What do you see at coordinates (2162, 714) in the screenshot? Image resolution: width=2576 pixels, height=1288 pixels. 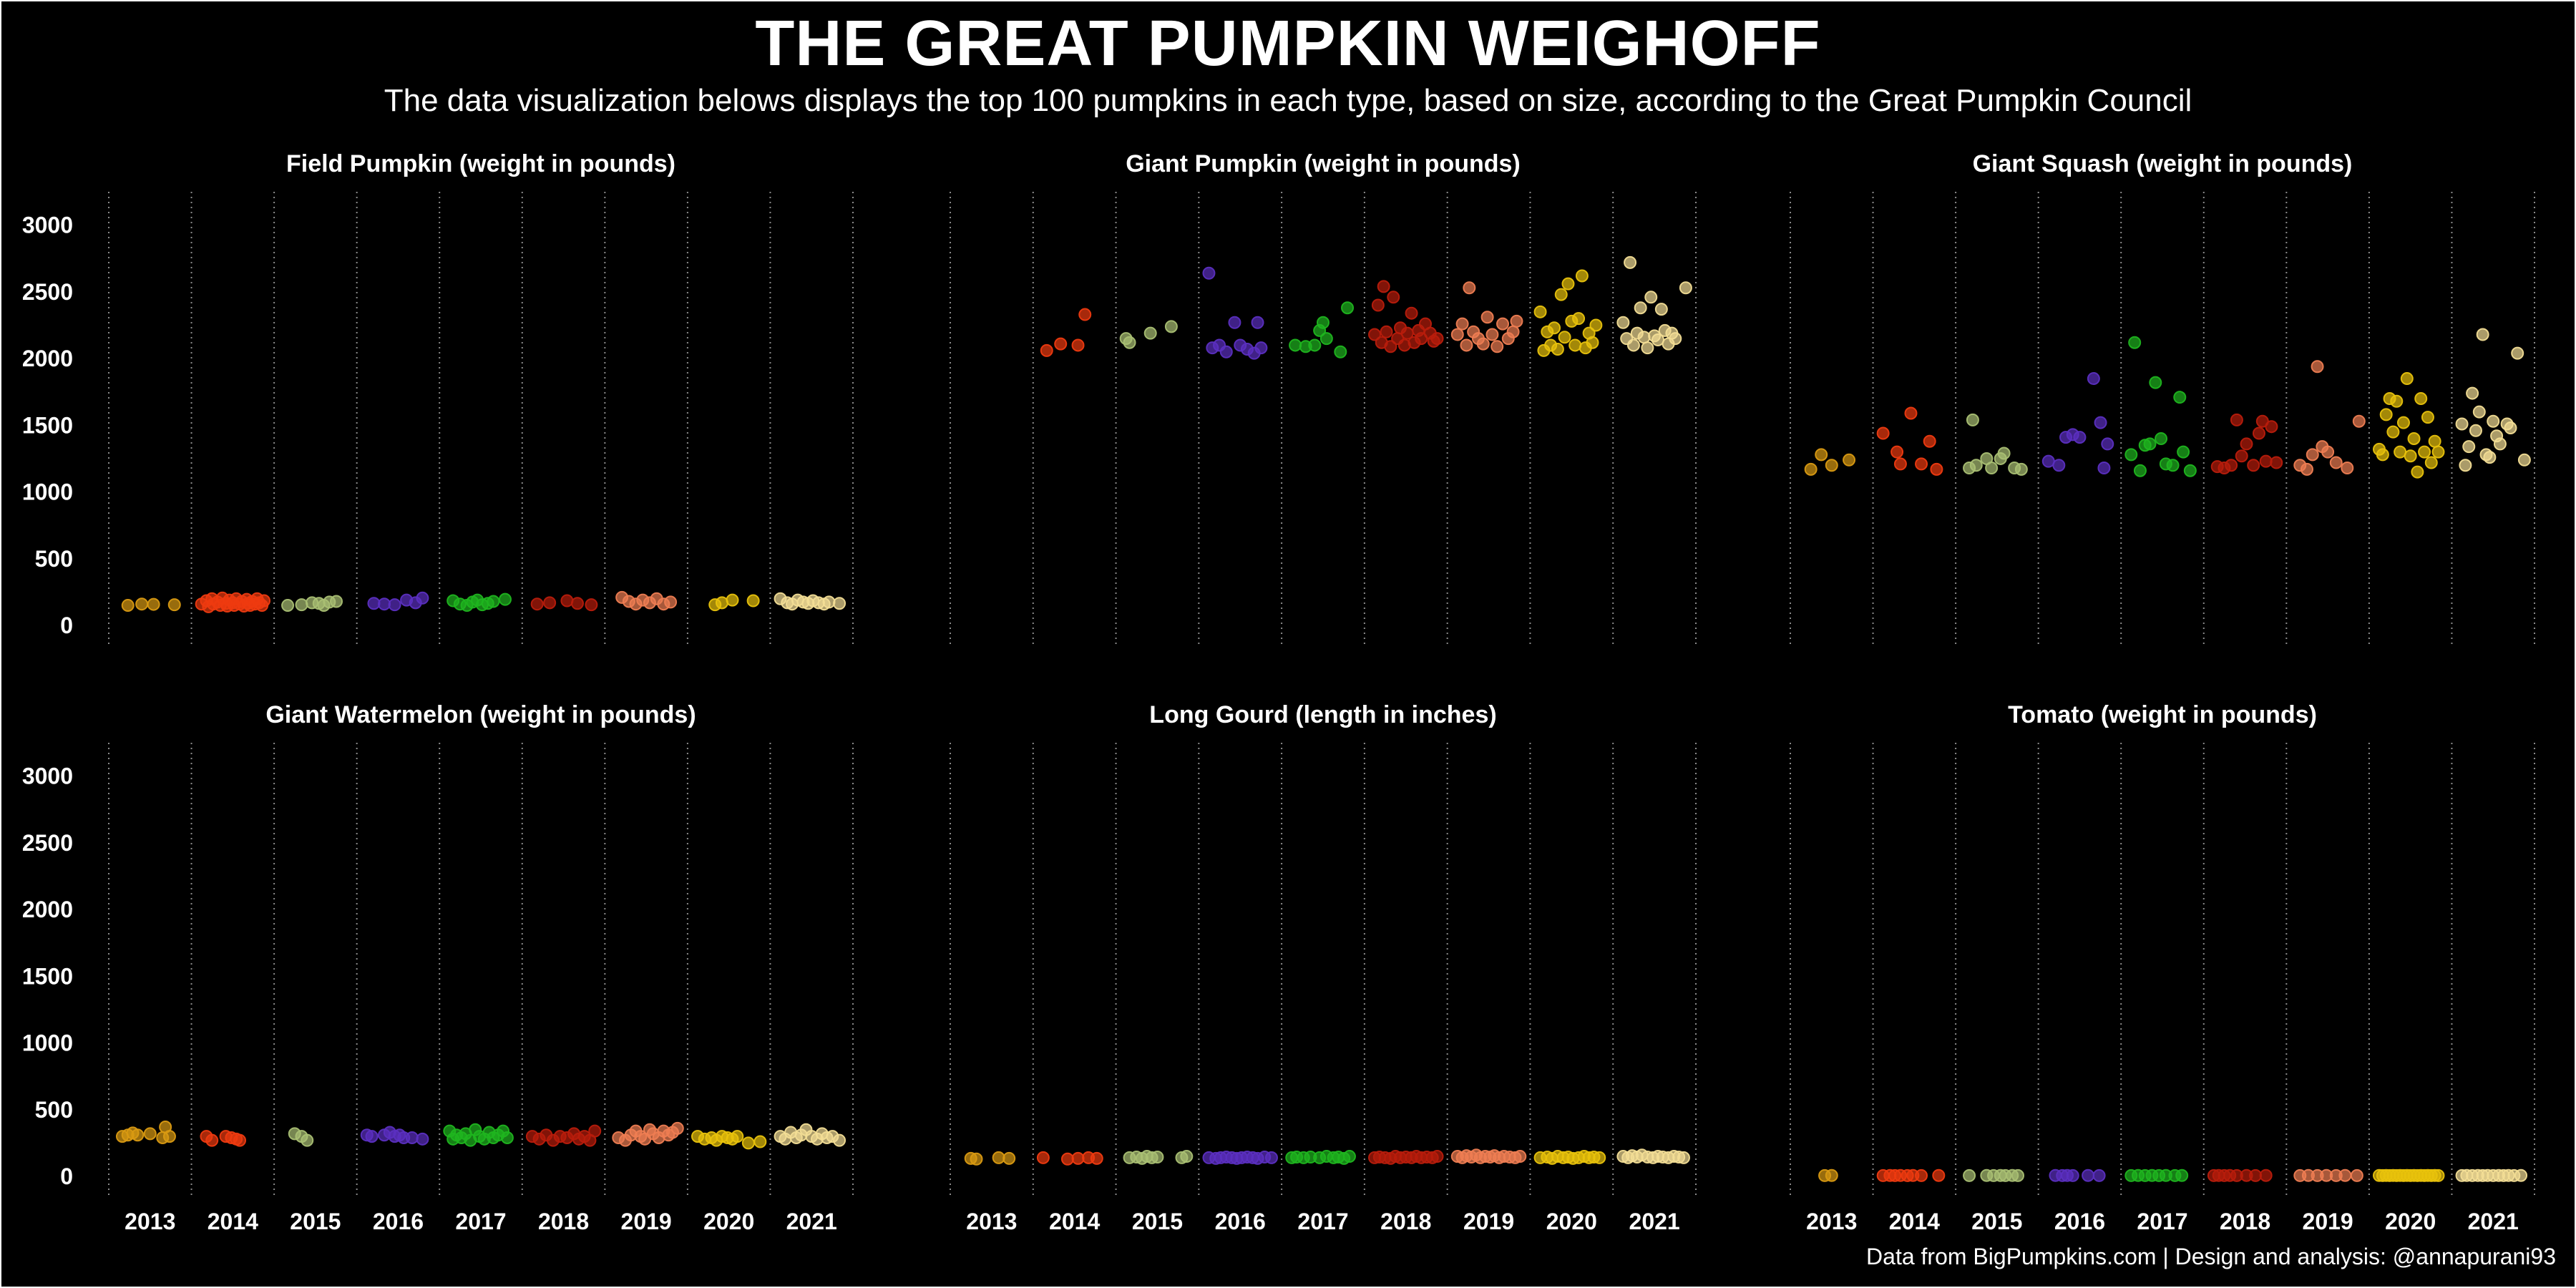 I see `facet-title: Tomato (weight in pounds)` at bounding box center [2162, 714].